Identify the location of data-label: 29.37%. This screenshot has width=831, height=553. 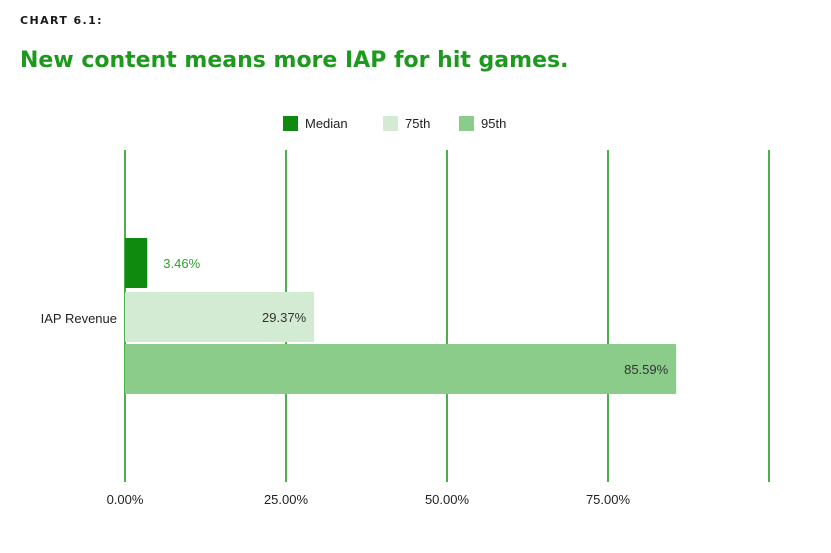
(284, 317).